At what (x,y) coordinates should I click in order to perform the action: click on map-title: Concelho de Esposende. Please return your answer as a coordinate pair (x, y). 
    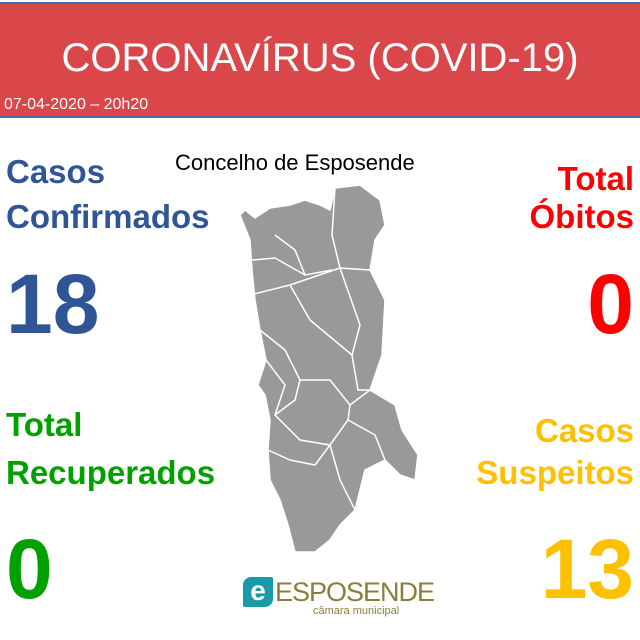
    Looking at the image, I should click on (295, 162).